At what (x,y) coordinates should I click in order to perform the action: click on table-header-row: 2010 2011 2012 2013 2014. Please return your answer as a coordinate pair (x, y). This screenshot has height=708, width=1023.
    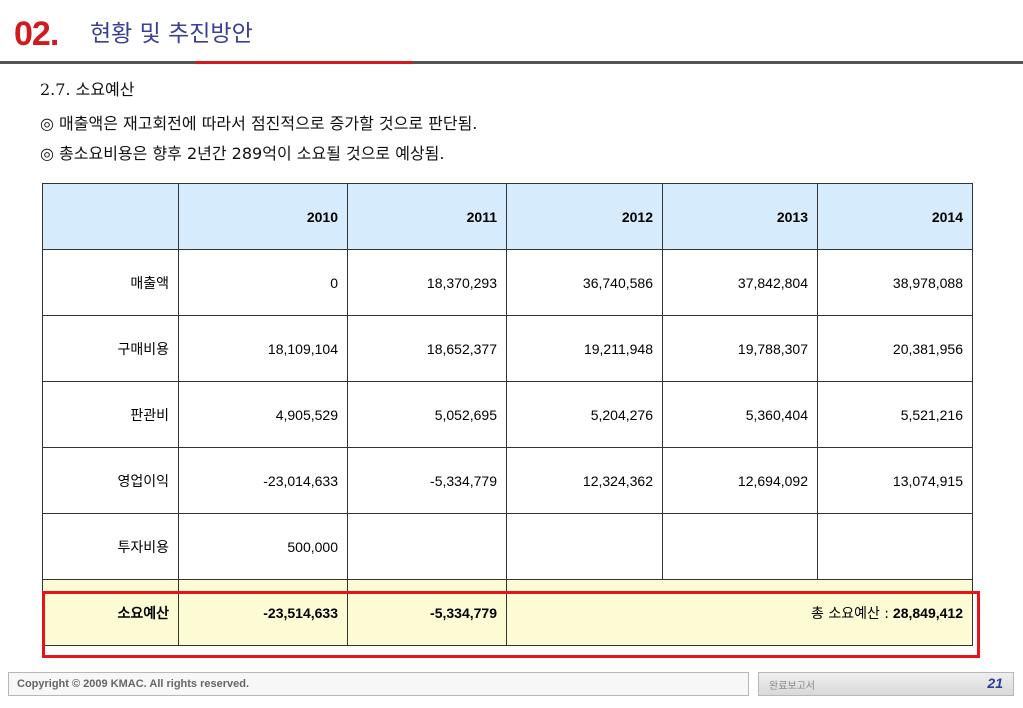
    Looking at the image, I should click on (507, 216).